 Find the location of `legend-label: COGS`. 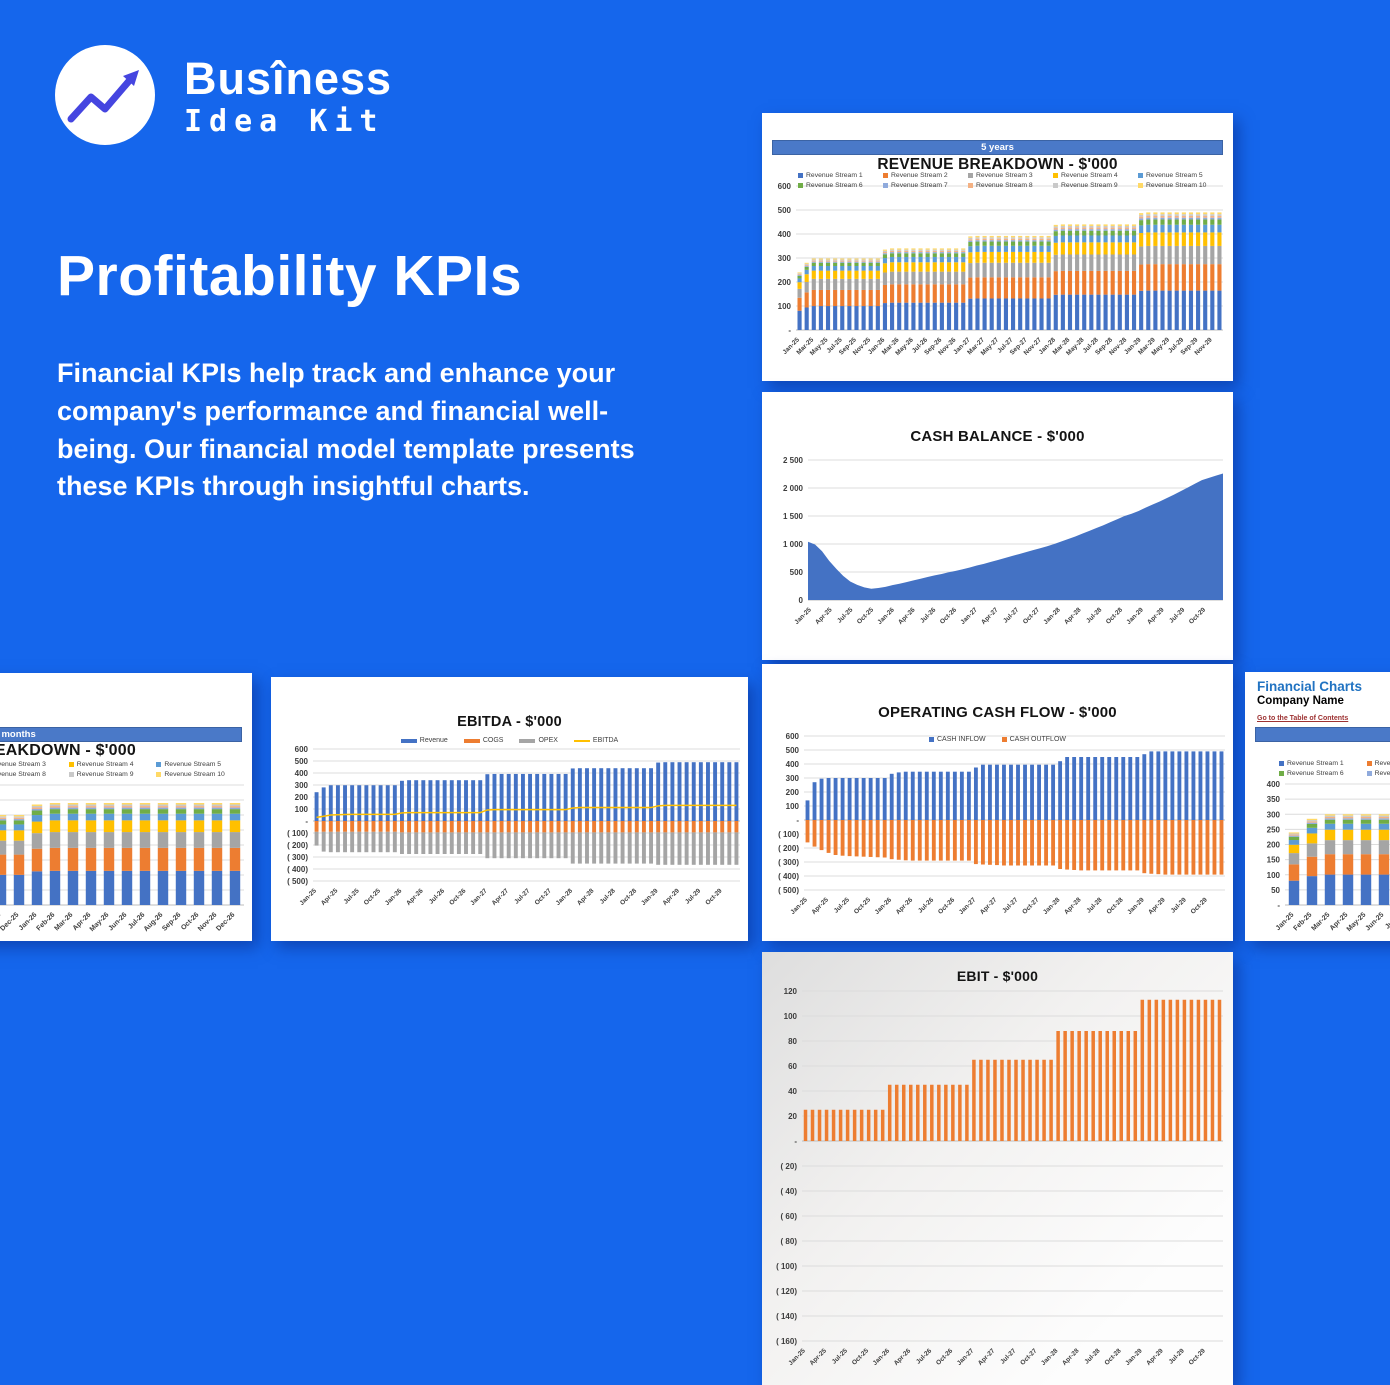

legend-label: COGS is located at coordinates (493, 740).